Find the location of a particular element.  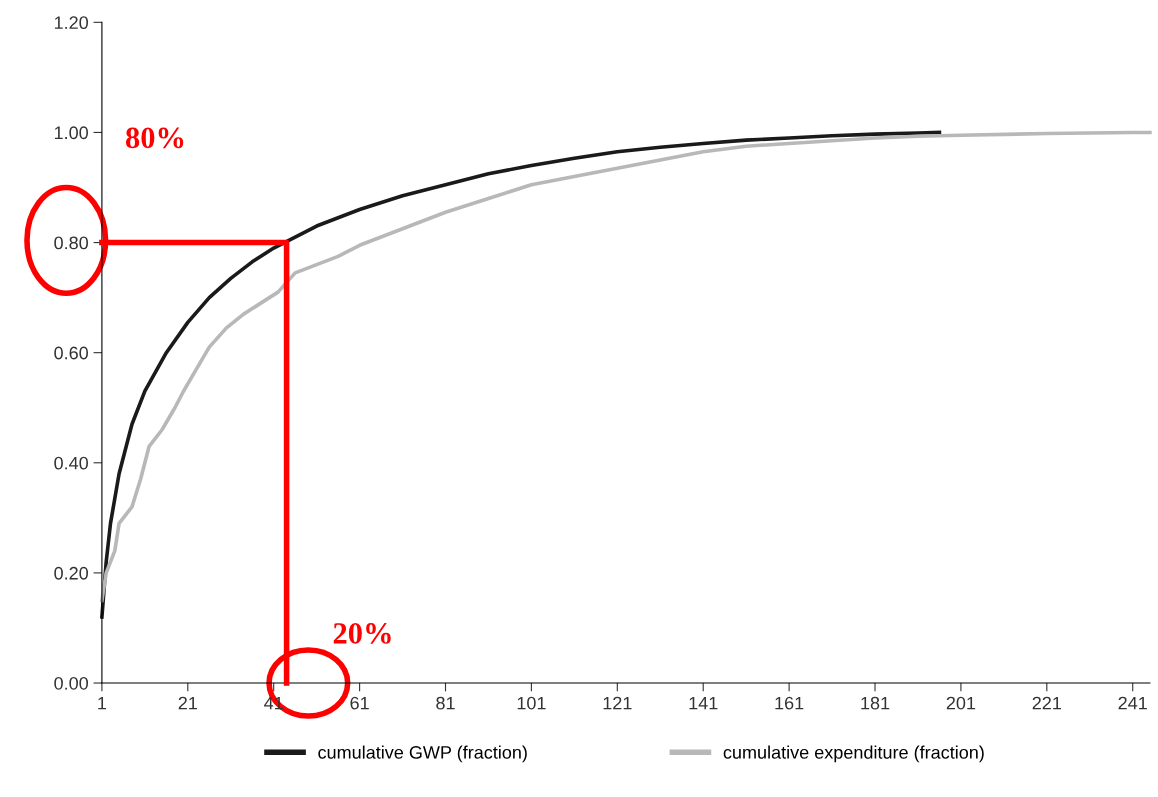

annotation: 20% is located at coordinates (362, 633).